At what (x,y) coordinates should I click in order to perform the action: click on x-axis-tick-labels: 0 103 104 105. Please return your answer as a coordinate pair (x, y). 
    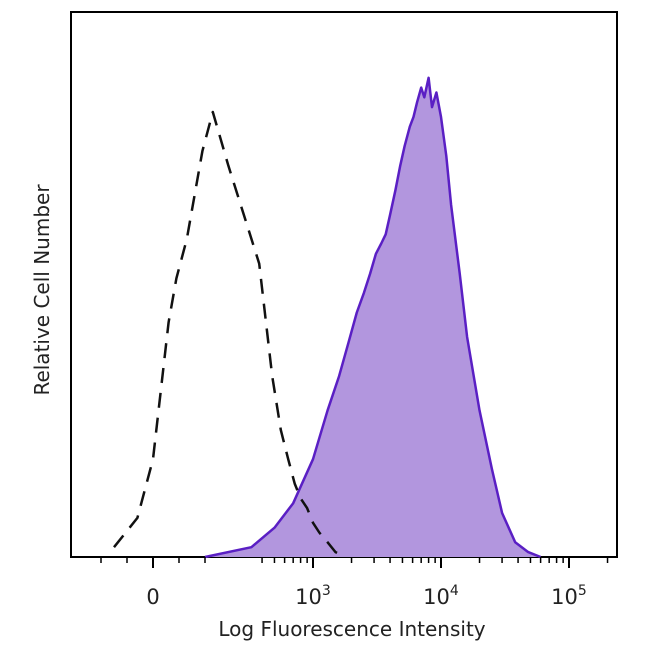
    Looking at the image, I should click on (366, 596).